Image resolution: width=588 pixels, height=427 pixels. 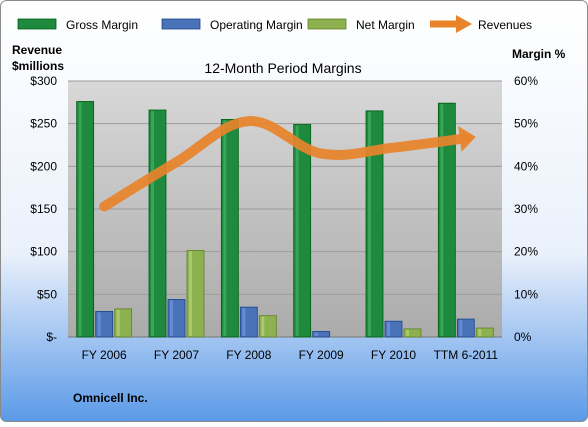 What do you see at coordinates (43, 166) in the screenshot?
I see `left-tick-label: $200` at bounding box center [43, 166].